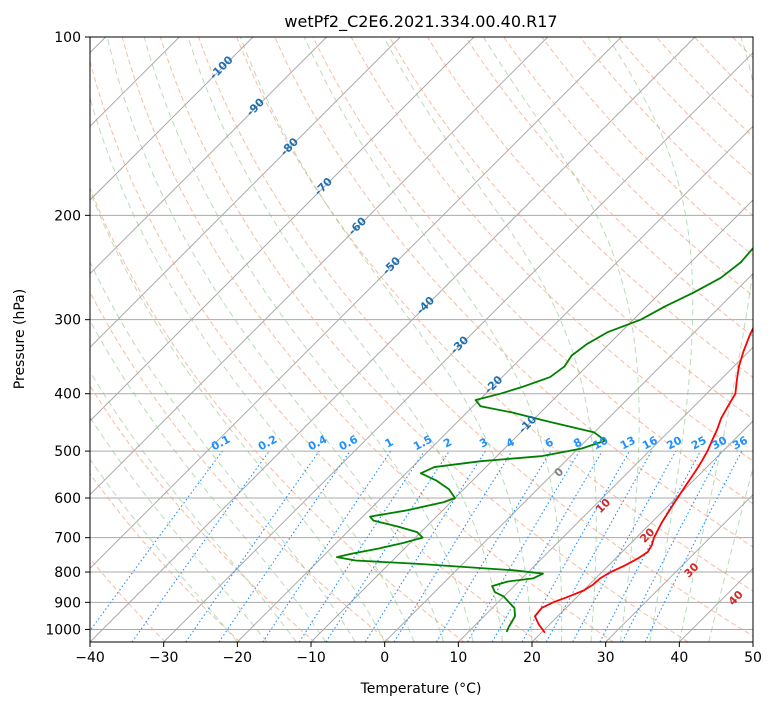 Image resolution: width=775 pixels, height=708 pixels. Describe the element at coordinates (391, 265) in the screenshot. I see `dry-adiabat-label: -50` at that location.